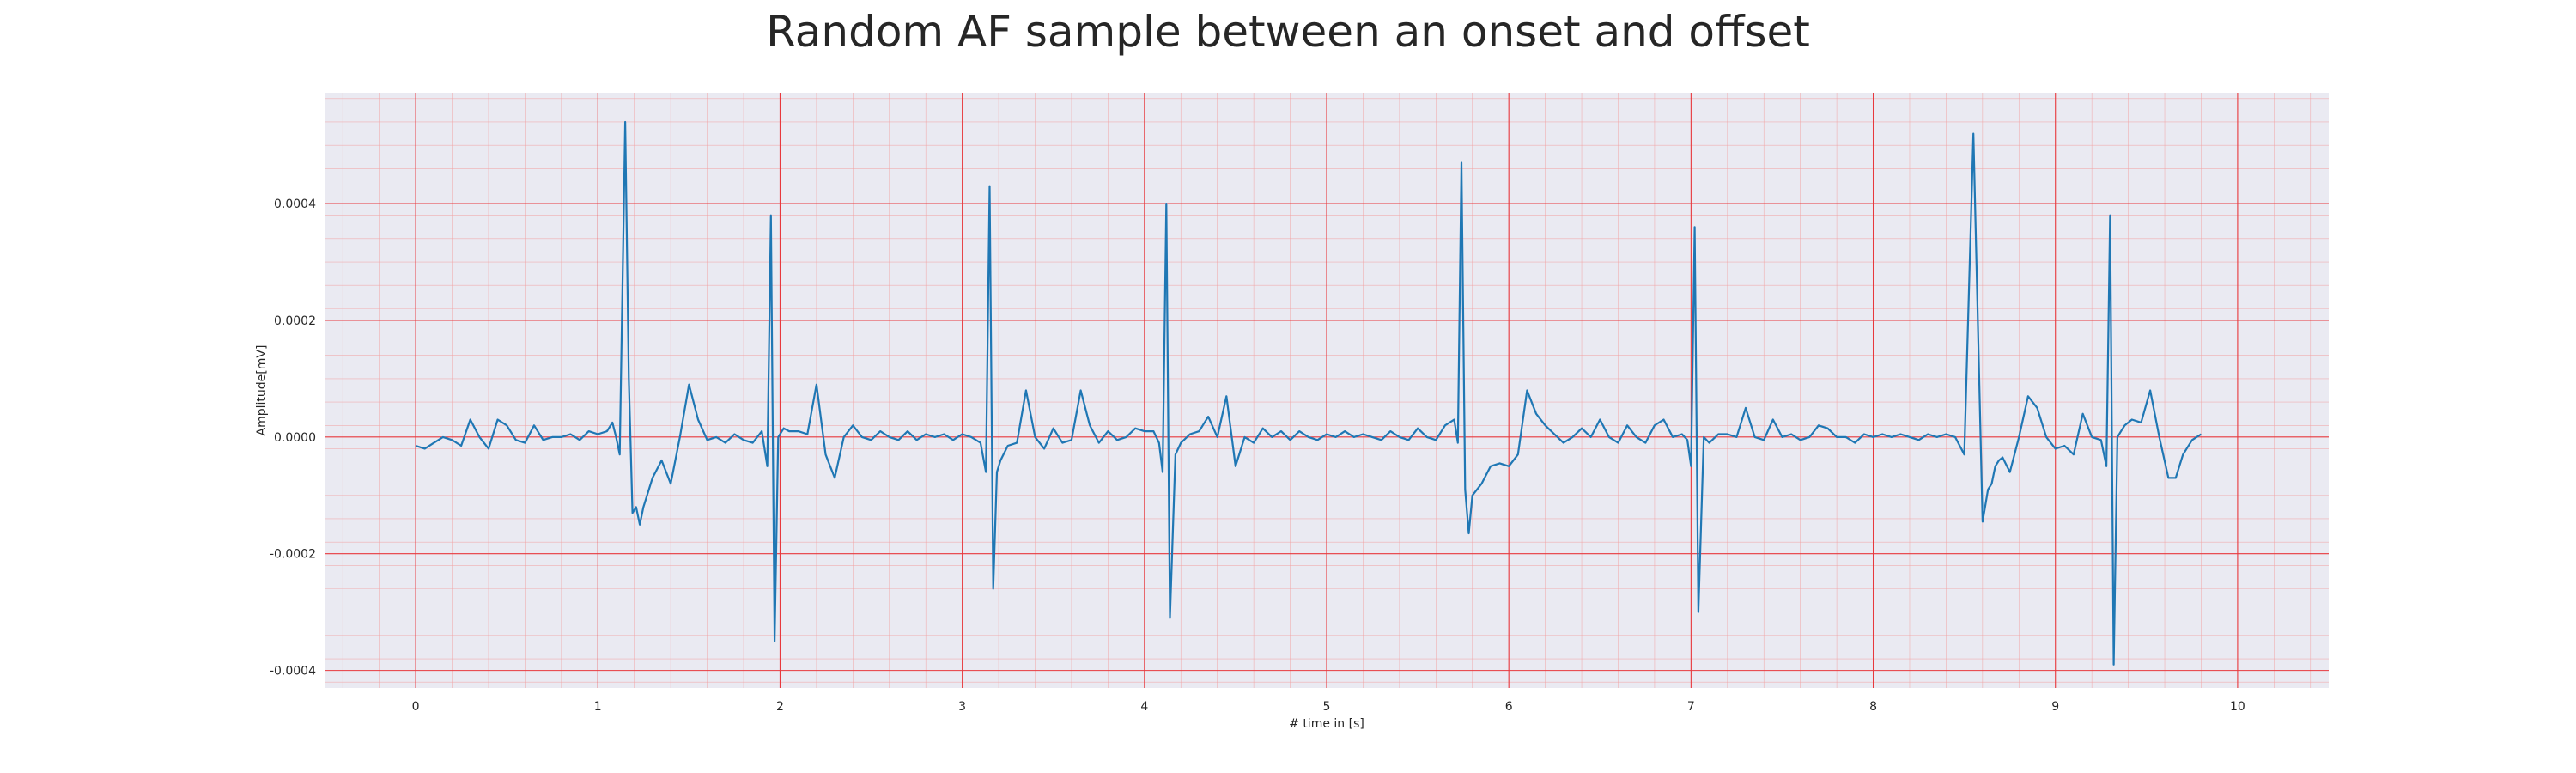 This screenshot has height=773, width=2576. Describe the element at coordinates (1144, 707) in the screenshot. I see `x-tick-label: 4` at that location.